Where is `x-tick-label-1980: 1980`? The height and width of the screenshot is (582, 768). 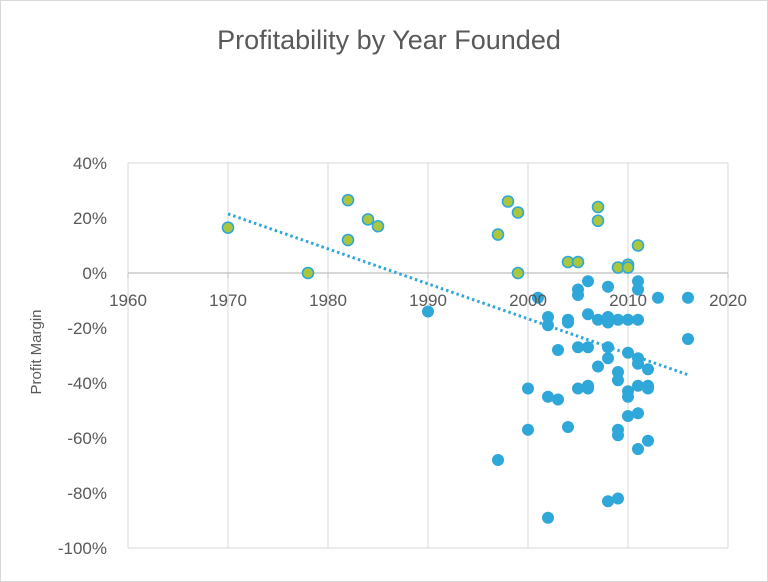 x-tick-label-1980: 1980 is located at coordinates (328, 300).